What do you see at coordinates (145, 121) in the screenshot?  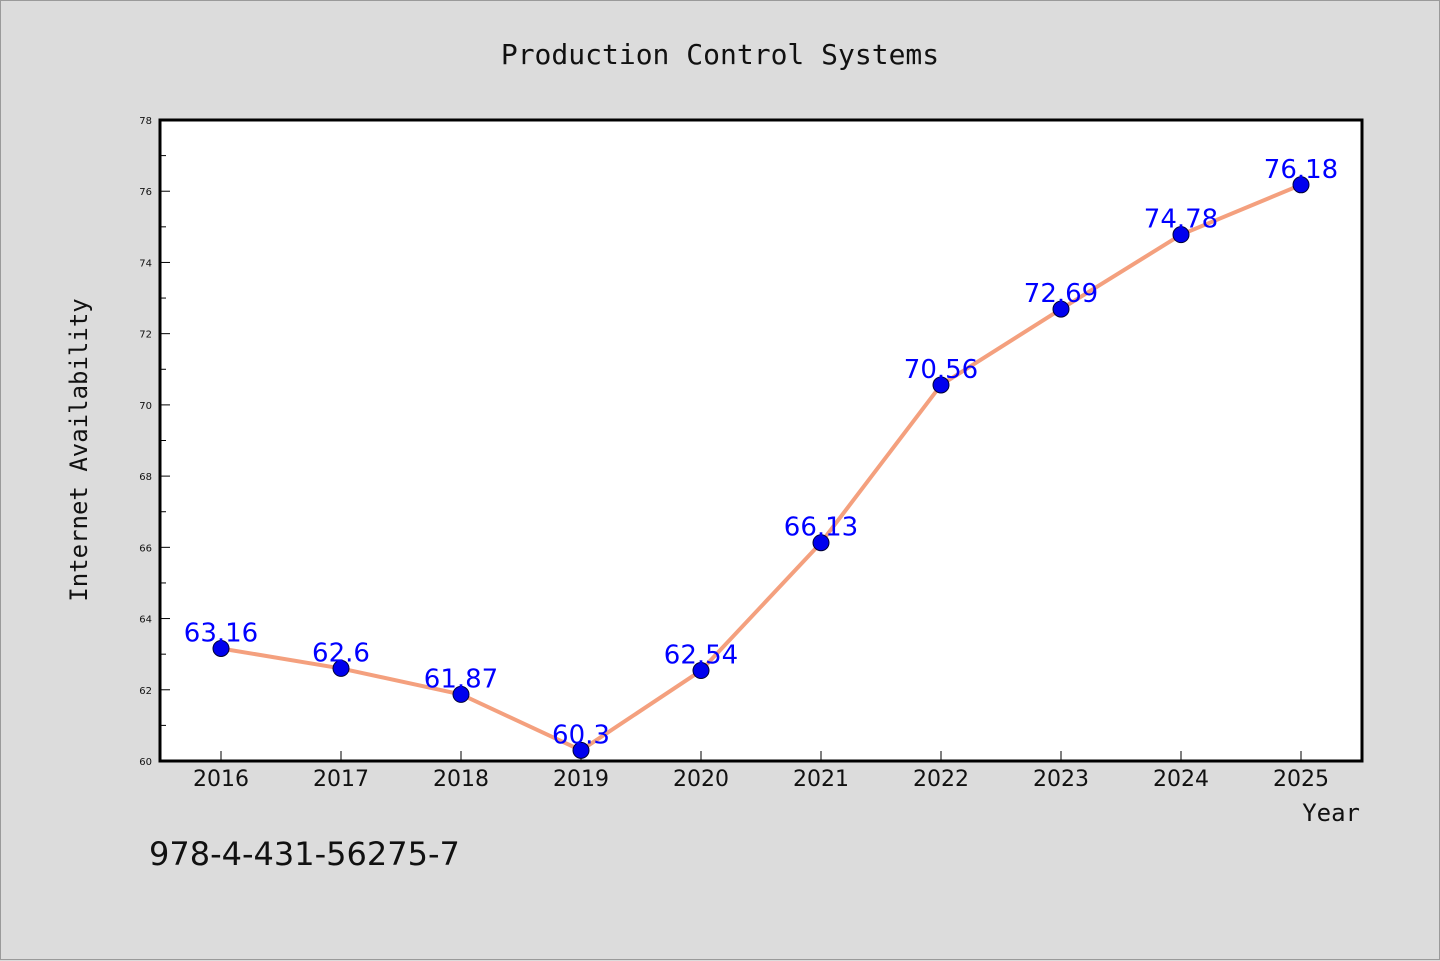 I see `y-tick-label-78: 78` at bounding box center [145, 121].